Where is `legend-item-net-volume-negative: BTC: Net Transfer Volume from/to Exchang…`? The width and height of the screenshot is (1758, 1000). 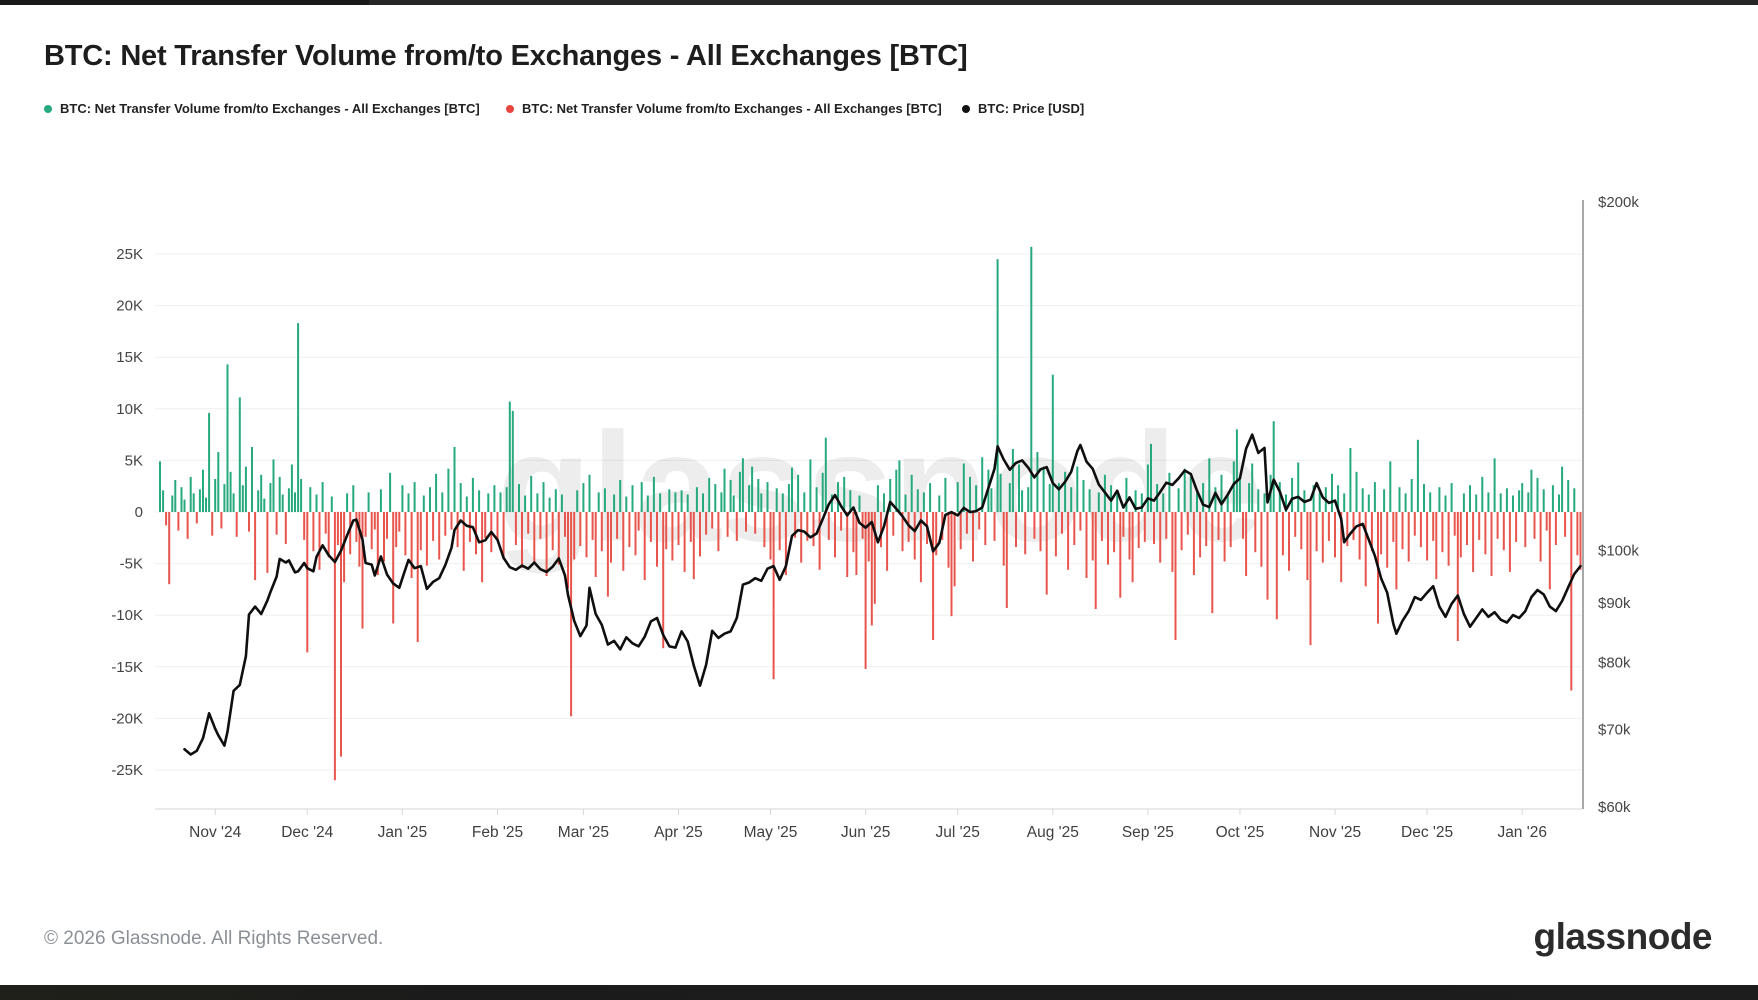 legend-item-net-volume-negative: BTC: Net Transfer Volume from/to Exchang… is located at coordinates (724, 108).